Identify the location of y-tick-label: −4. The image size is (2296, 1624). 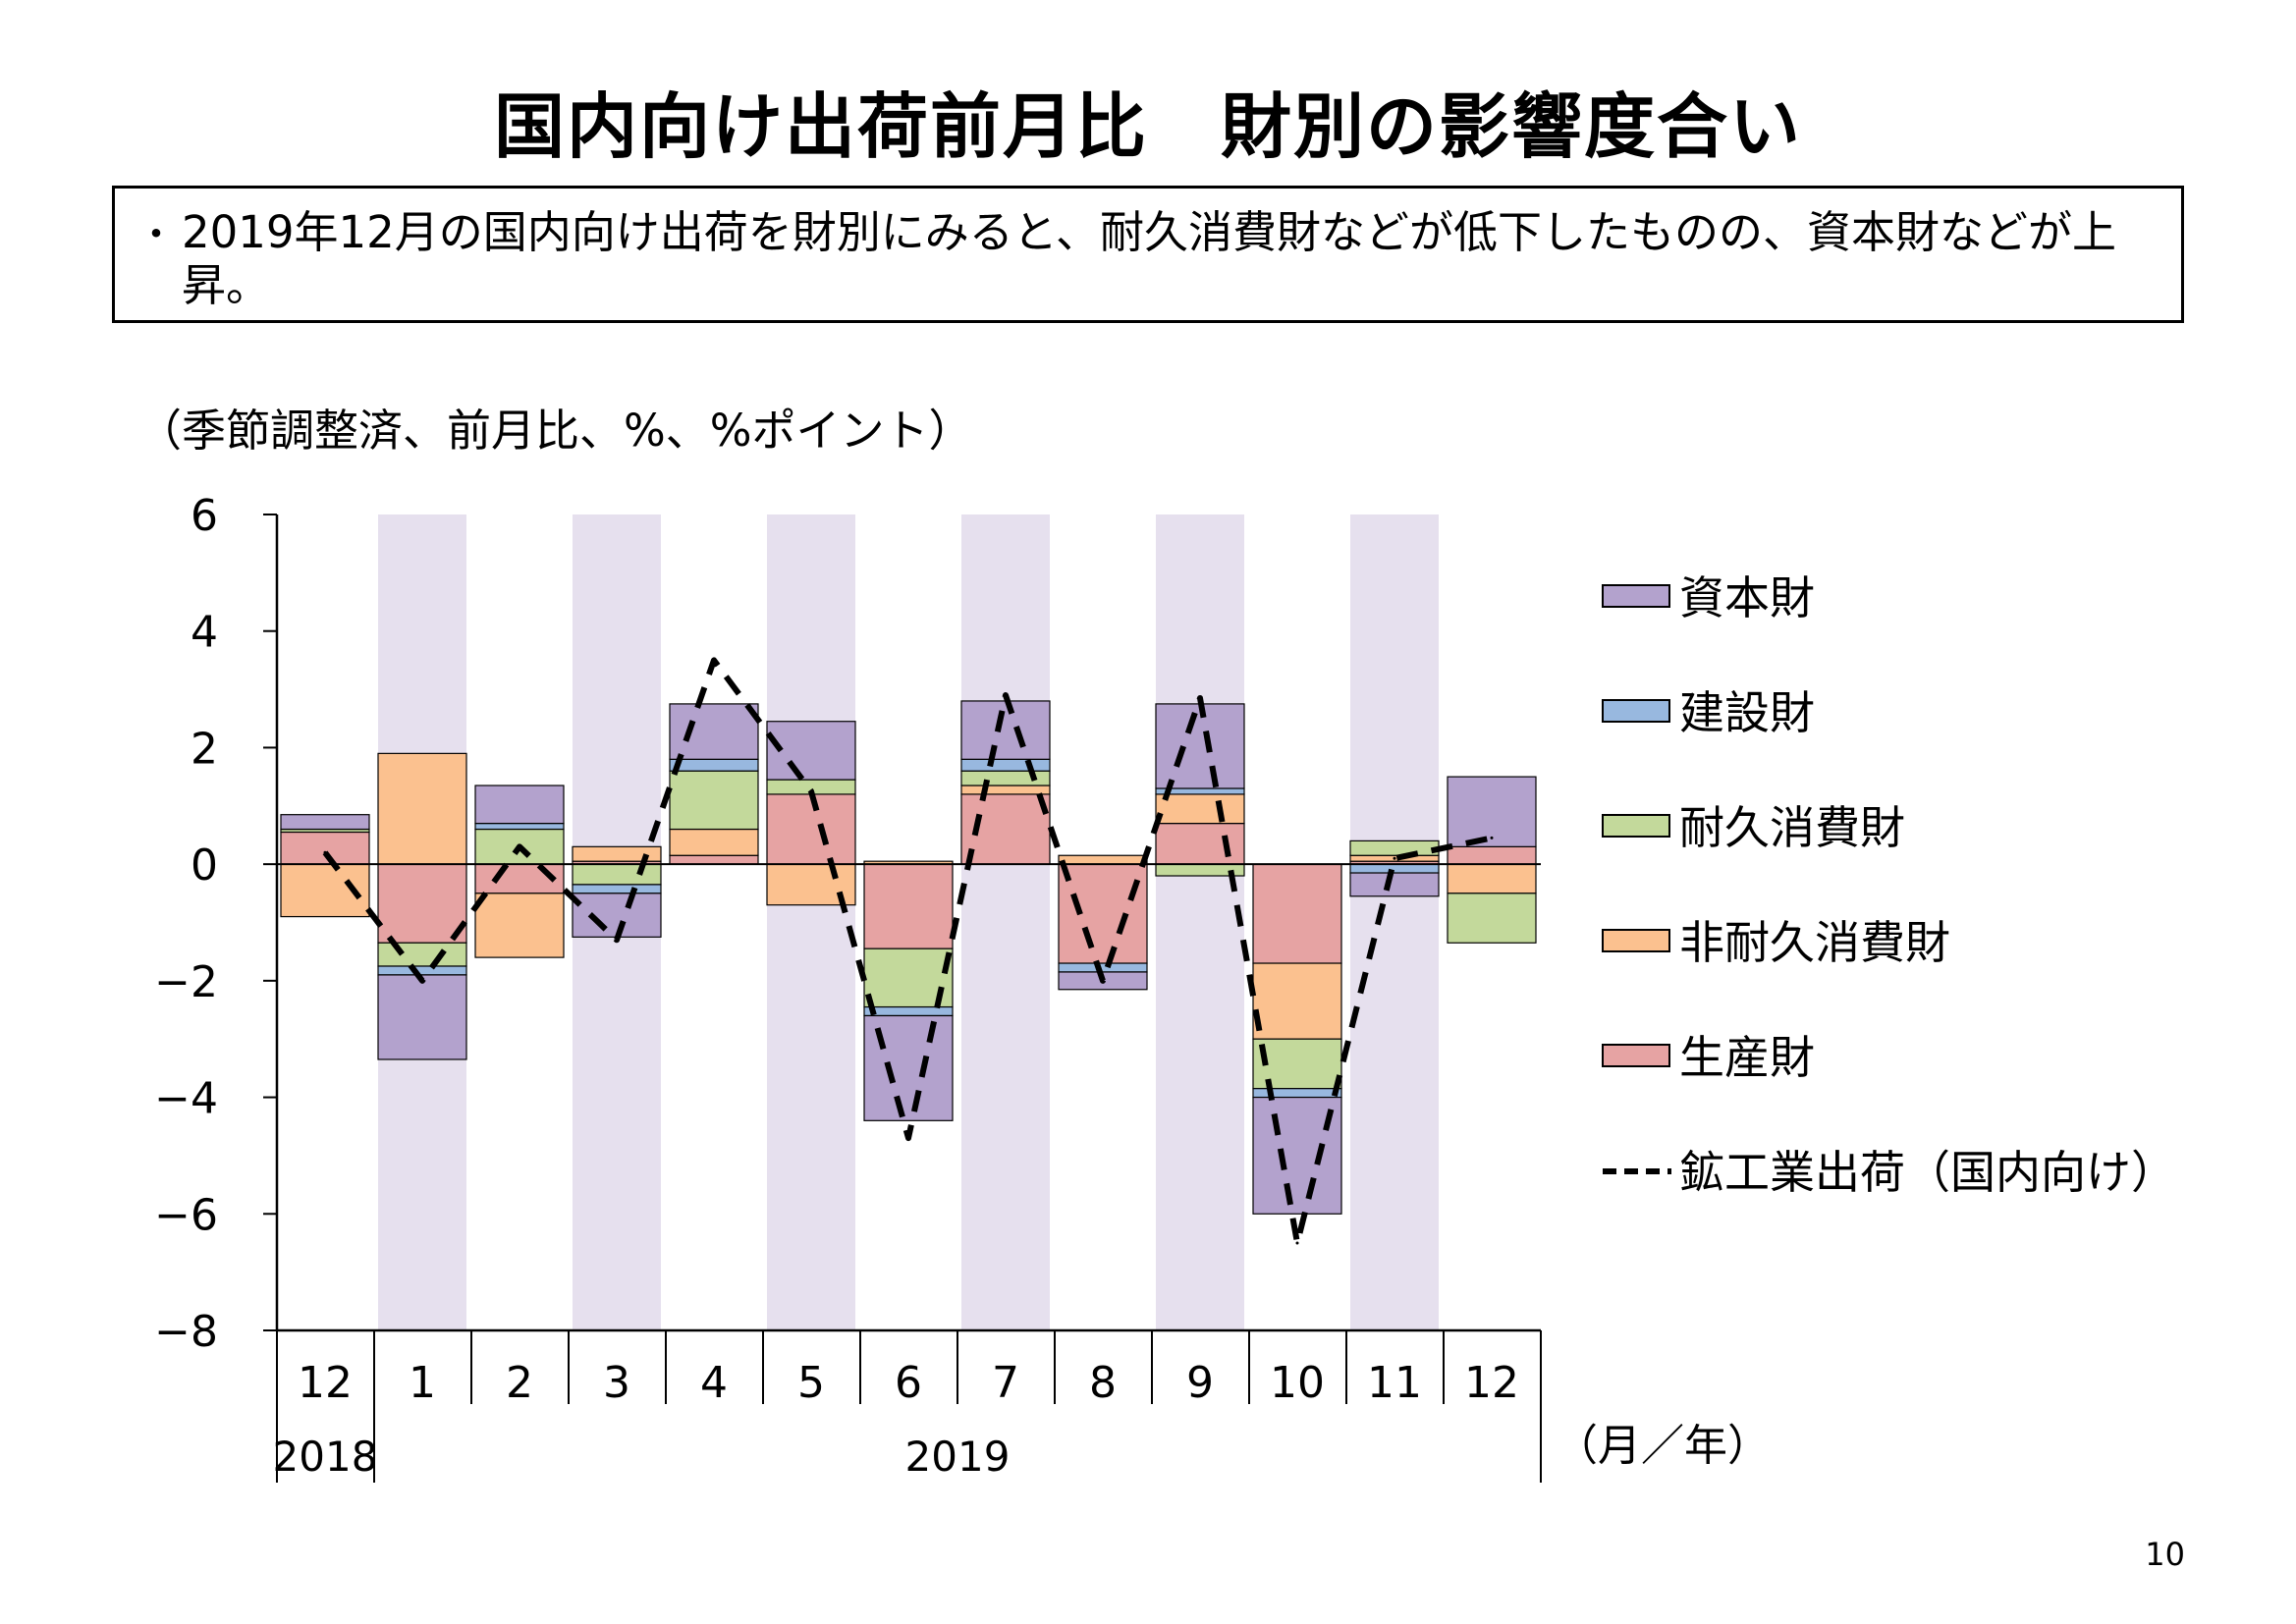
(186, 1099).